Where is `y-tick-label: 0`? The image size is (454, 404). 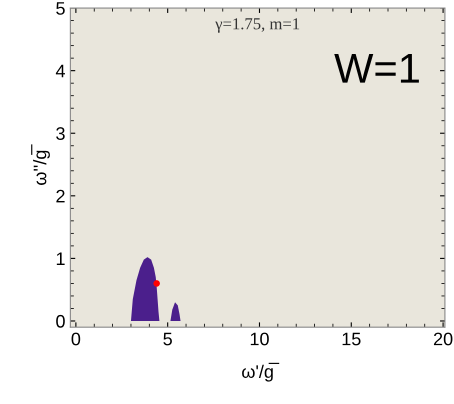 y-tick-label: 0 is located at coordinates (60, 321).